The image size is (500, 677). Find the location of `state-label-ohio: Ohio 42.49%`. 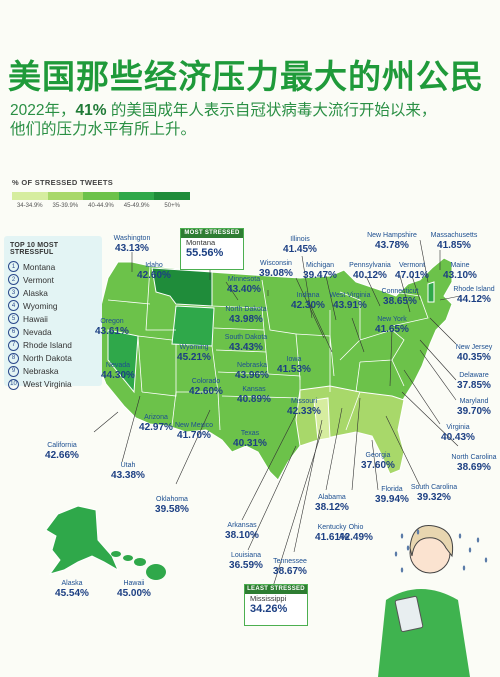

state-label-ohio: Ohio 42.49% is located at coordinates (356, 534).